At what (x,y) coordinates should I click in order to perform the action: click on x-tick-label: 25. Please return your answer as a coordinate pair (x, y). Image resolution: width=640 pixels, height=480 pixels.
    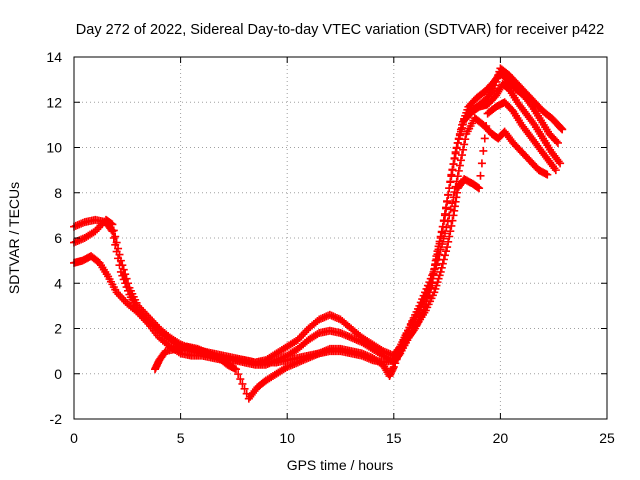
    Looking at the image, I should click on (607, 438).